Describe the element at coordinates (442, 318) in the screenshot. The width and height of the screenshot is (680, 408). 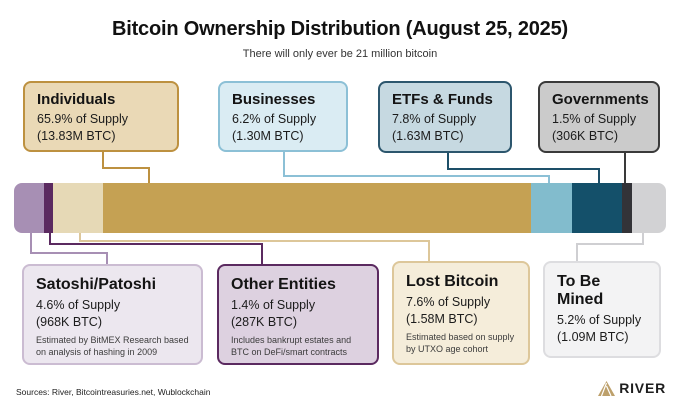
I see `callout-btc: (1.58M BTC)` at that location.